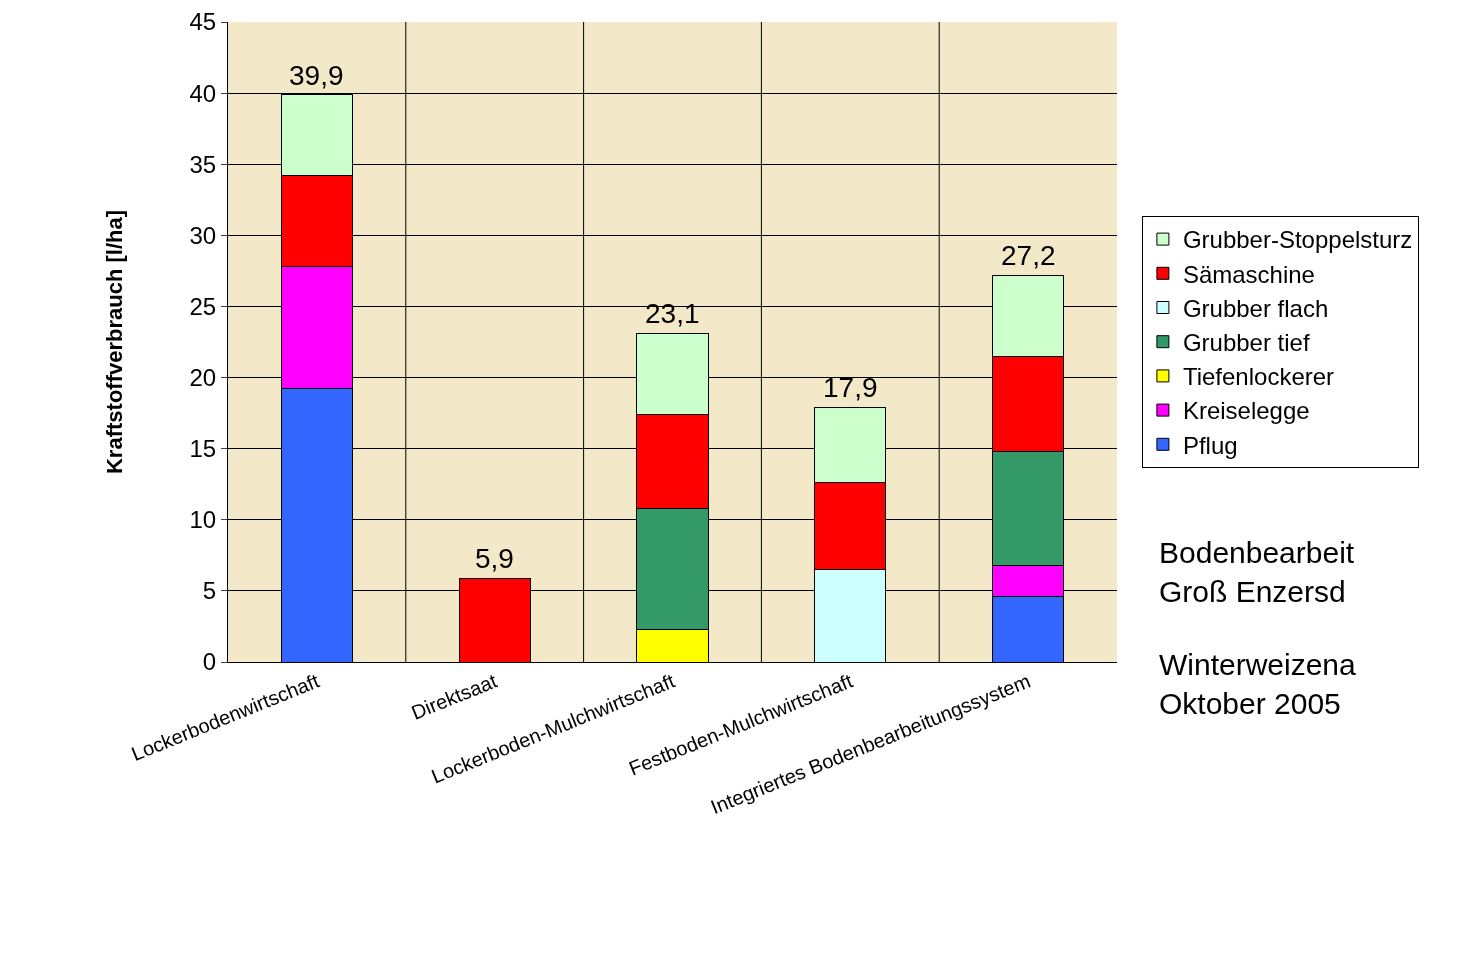 This screenshot has width=1477, height=960. I want to click on y-tick-label: 10, so click(203, 520).